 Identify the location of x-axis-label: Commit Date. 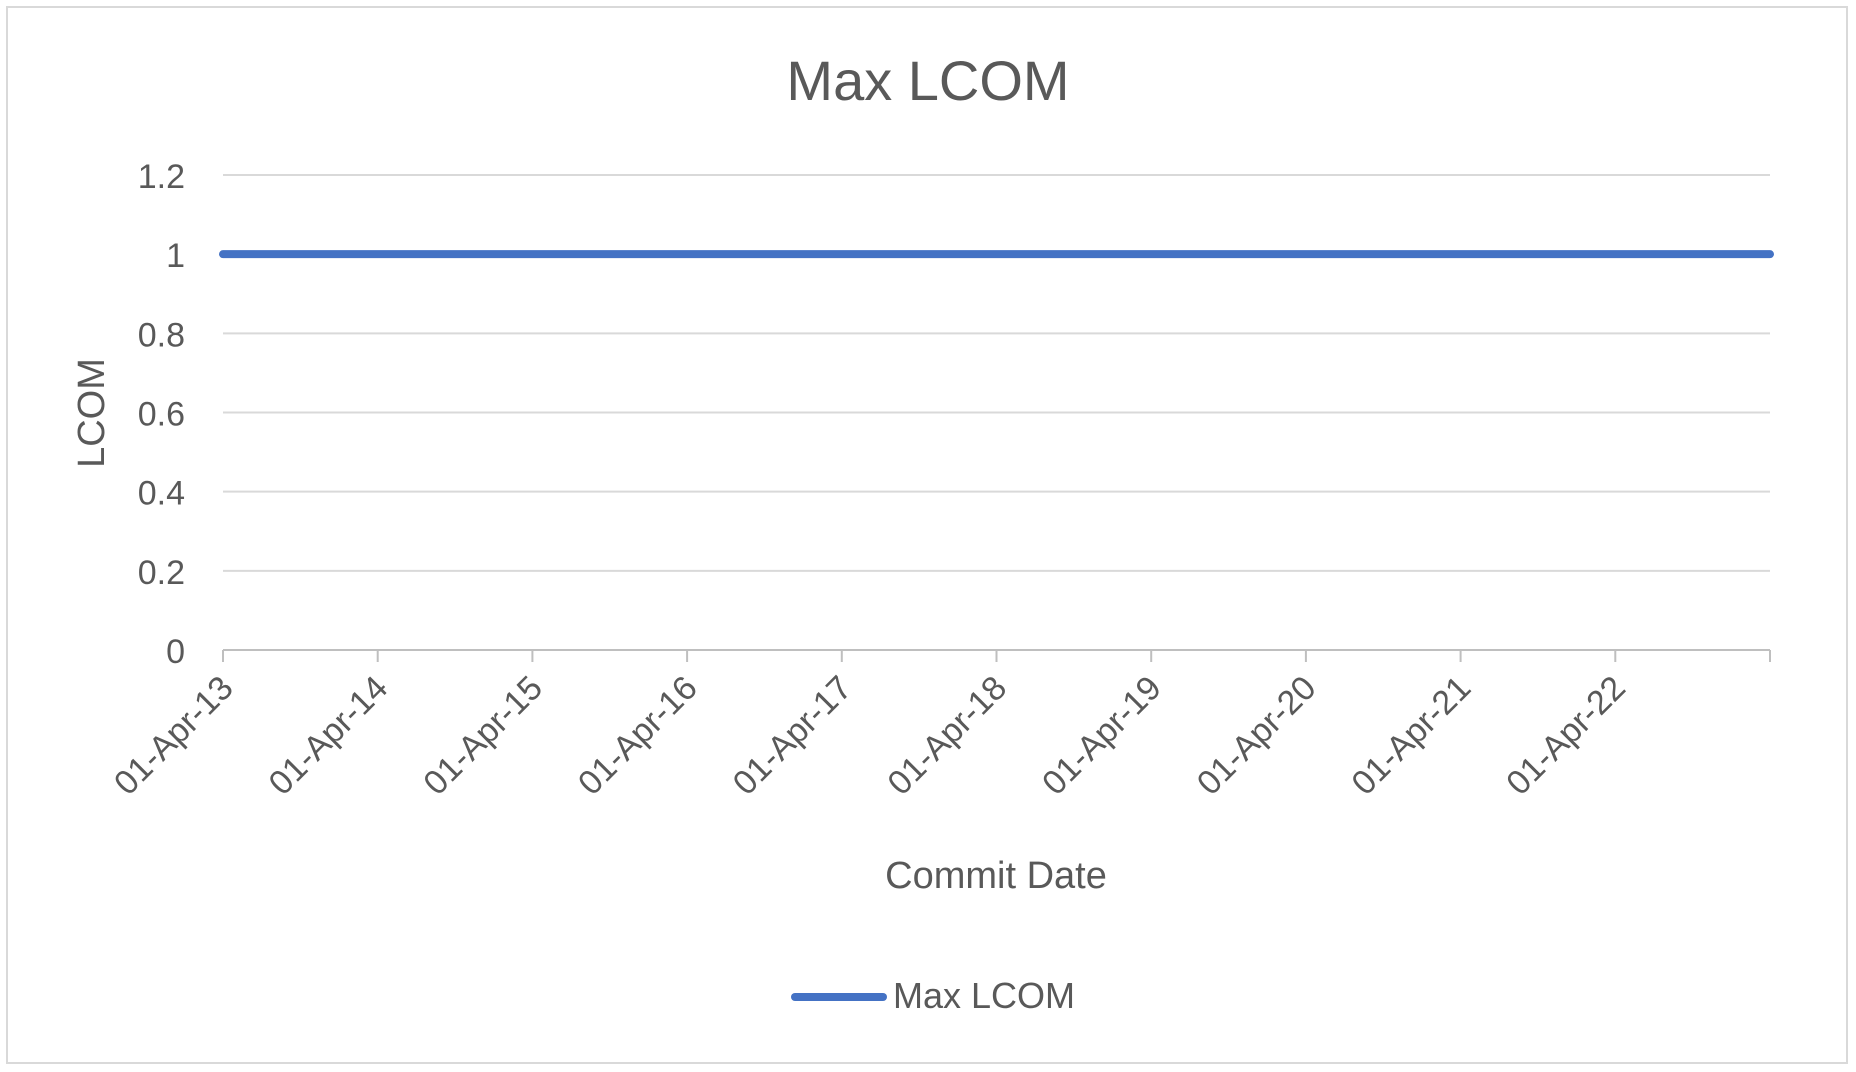
(996, 876).